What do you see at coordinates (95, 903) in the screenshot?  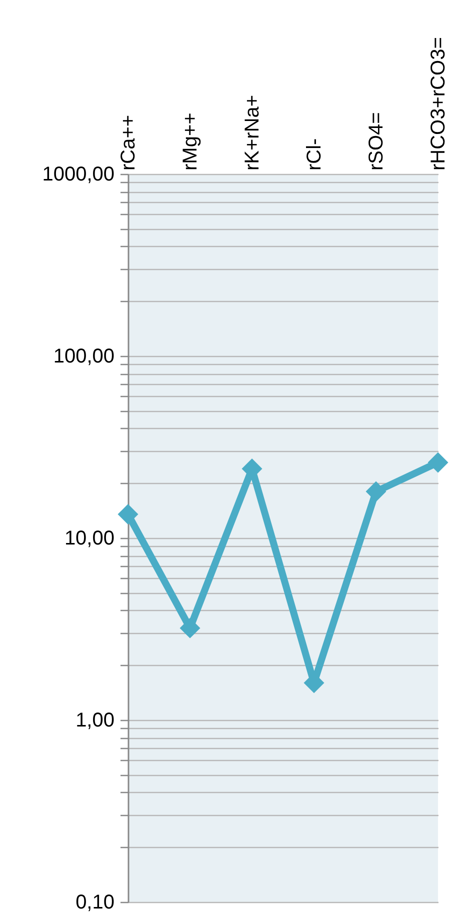 I see `y-tick-label: 0,10` at bounding box center [95, 903].